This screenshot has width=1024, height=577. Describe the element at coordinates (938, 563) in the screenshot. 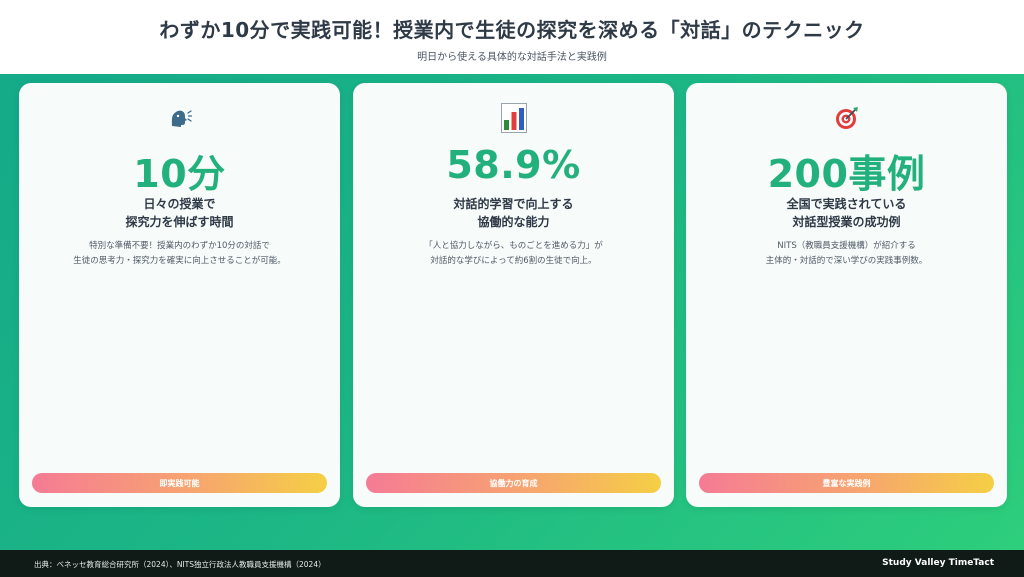

I see `brand-name: Study Valley TimeTact` at that location.